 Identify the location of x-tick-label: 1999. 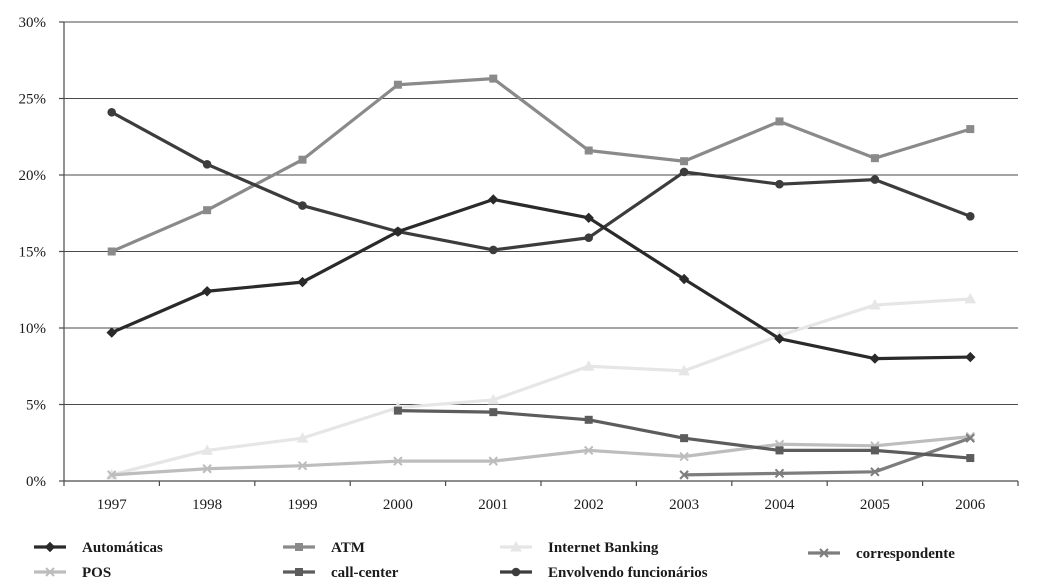
(303, 505).